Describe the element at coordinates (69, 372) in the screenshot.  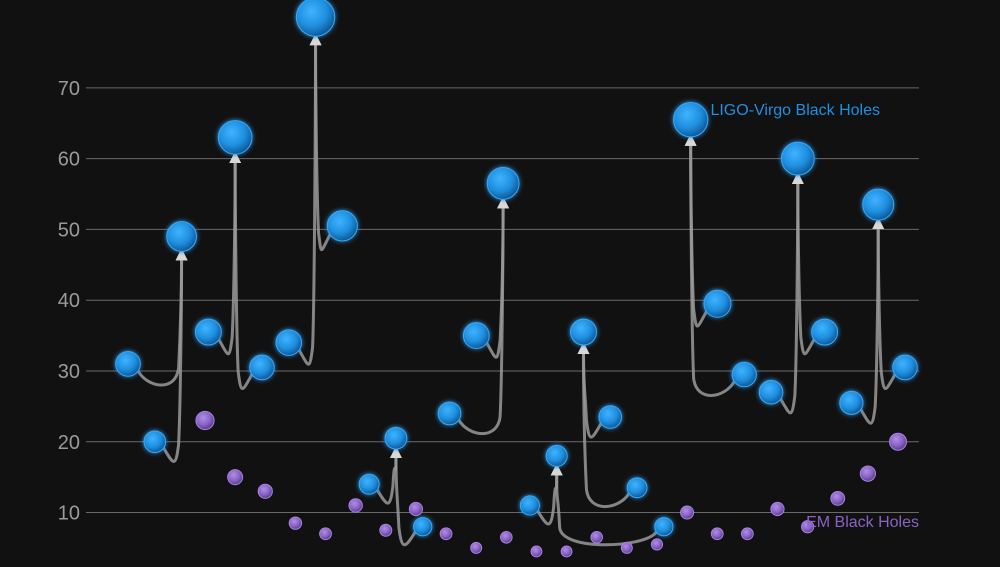
I see `y-tick-label-30: 30` at that location.